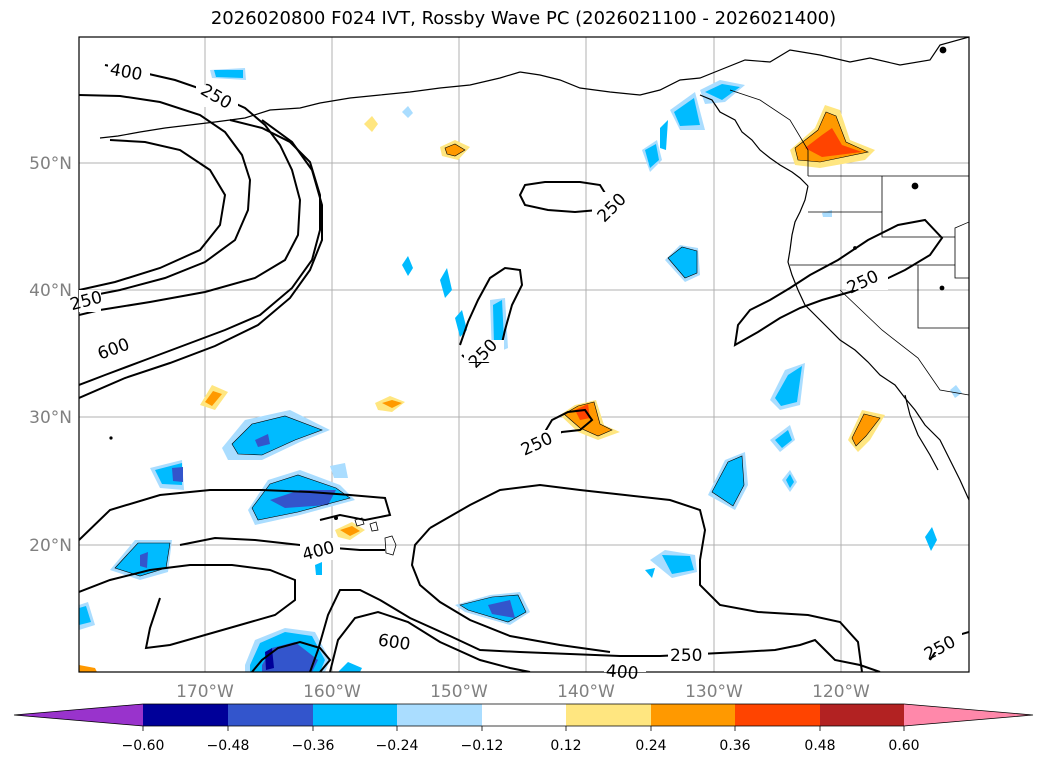 This screenshot has width=1047, height=765. I want to click on colorbar-tick-label: 0.60, so click(903, 746).